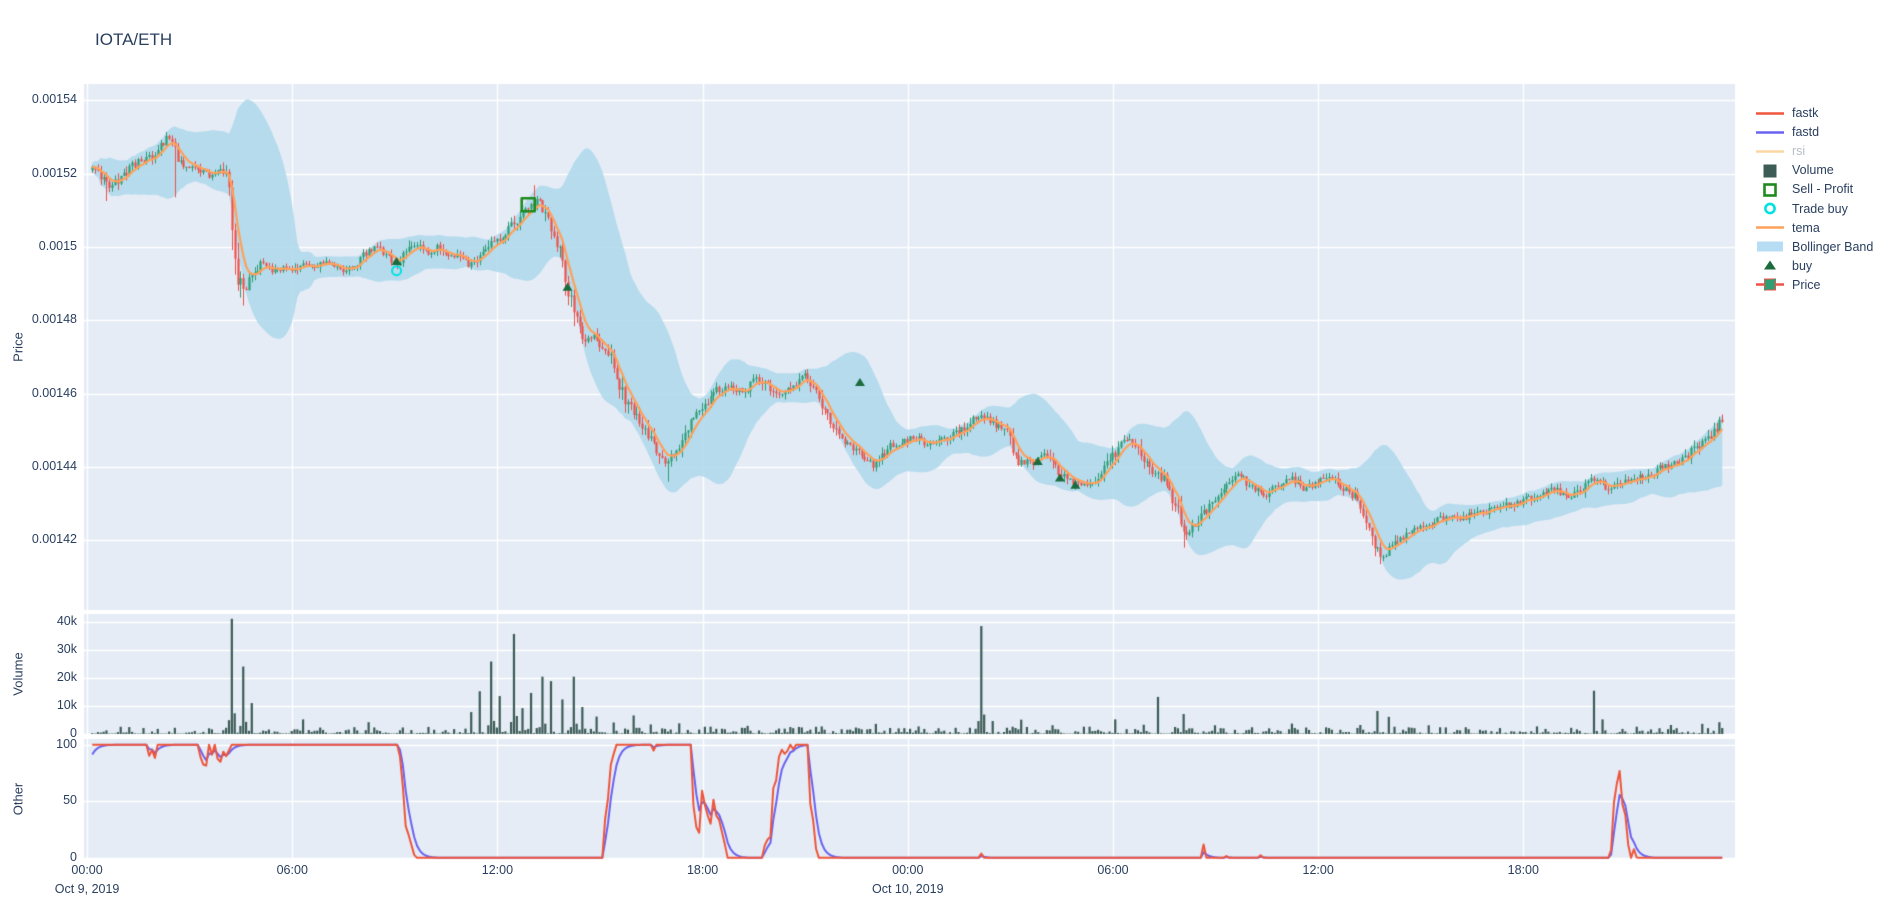 Image resolution: width=1888 pixels, height=909 pixels. I want to click on legend-item-label: Trade buy, so click(1820, 208).